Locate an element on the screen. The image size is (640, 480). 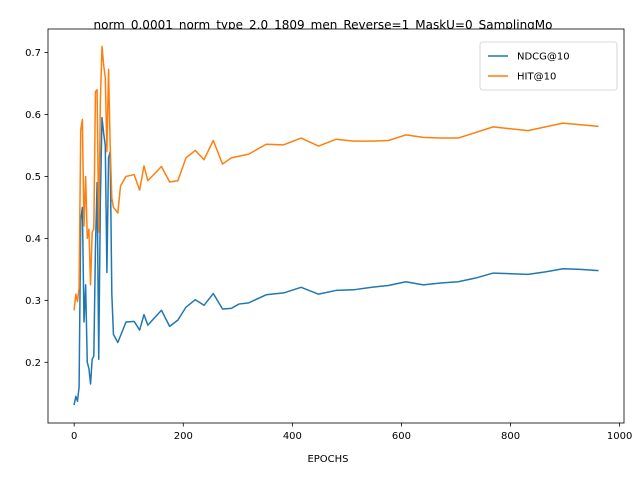
y-tick-label: 0.6 is located at coordinates (33, 115).